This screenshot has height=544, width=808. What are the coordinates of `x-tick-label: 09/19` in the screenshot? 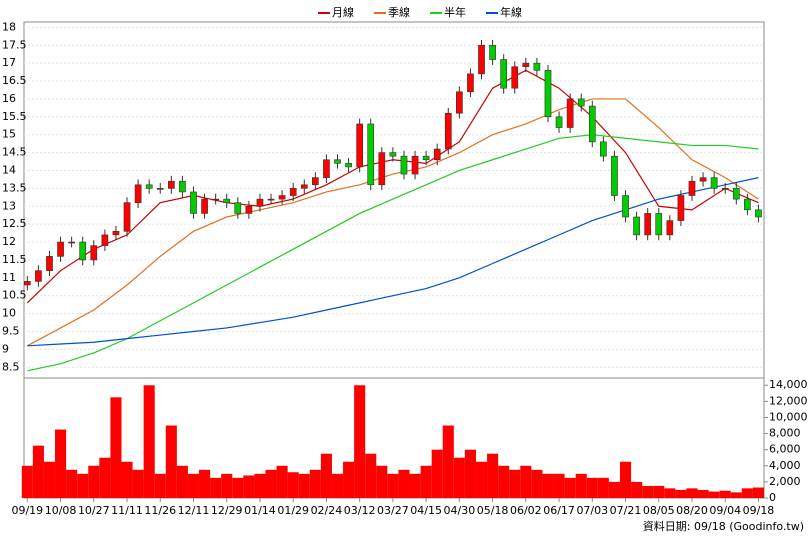 It's located at (27, 510).